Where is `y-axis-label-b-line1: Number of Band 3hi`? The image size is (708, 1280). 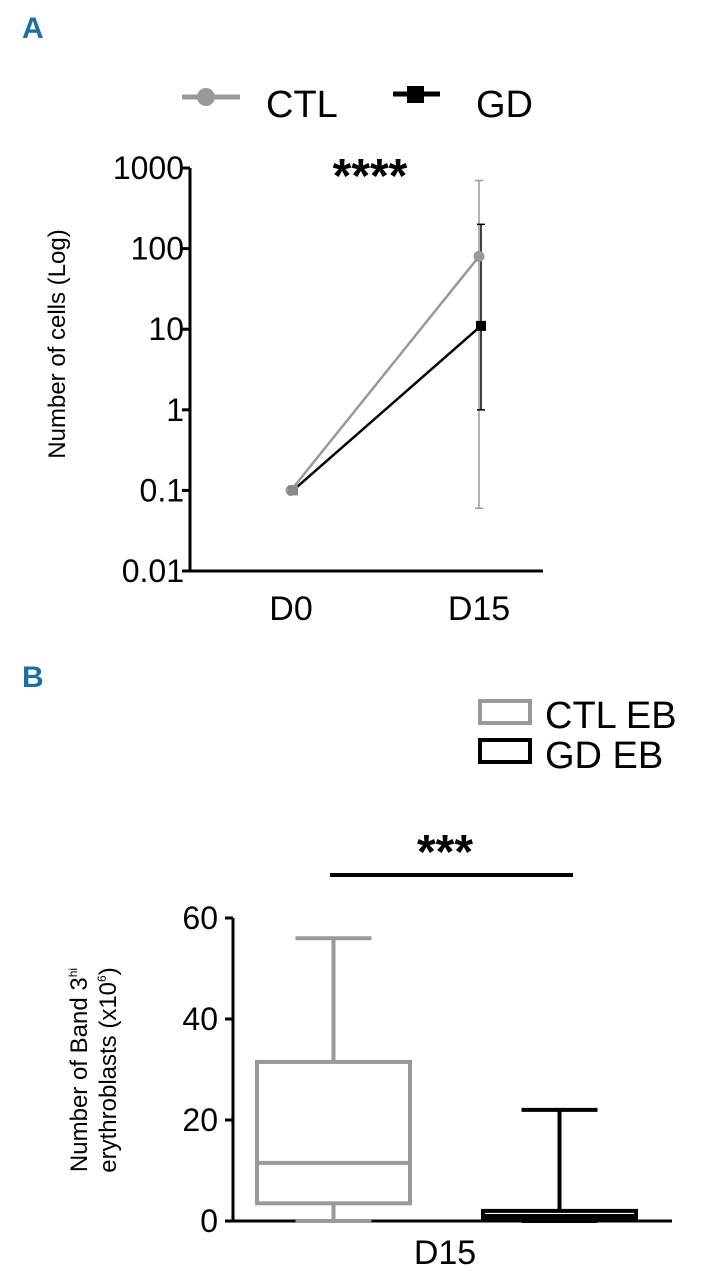 y-axis-label-b-line1: Number of Band 3hi is located at coordinates (79, 1070).